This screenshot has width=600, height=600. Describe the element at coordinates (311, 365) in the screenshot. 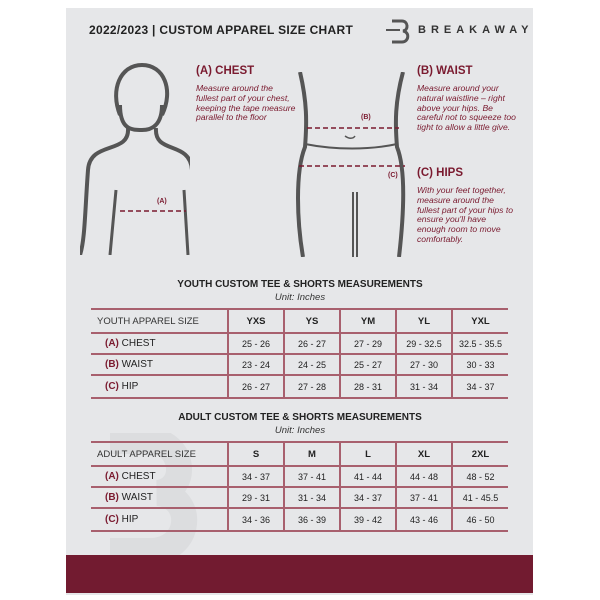

I see `table-cell: 24 - 25` at that location.